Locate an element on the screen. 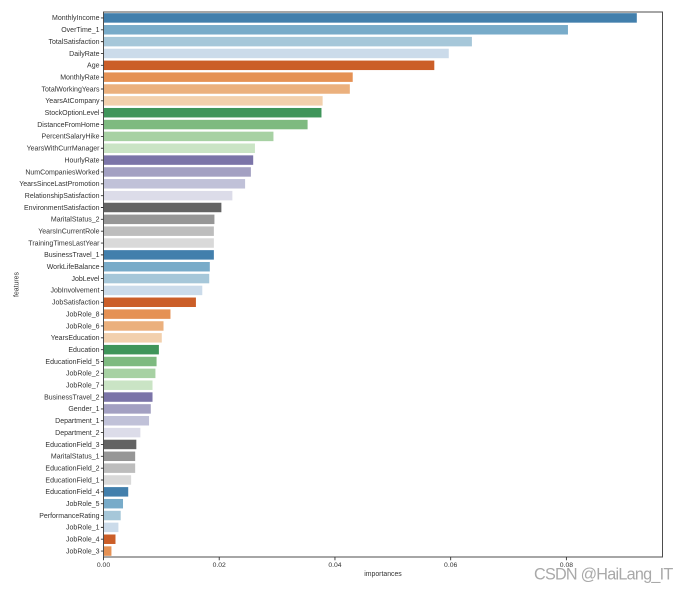 The image size is (686, 596). svg-text: EnvironmentSatisfaction is located at coordinates (62, 208).